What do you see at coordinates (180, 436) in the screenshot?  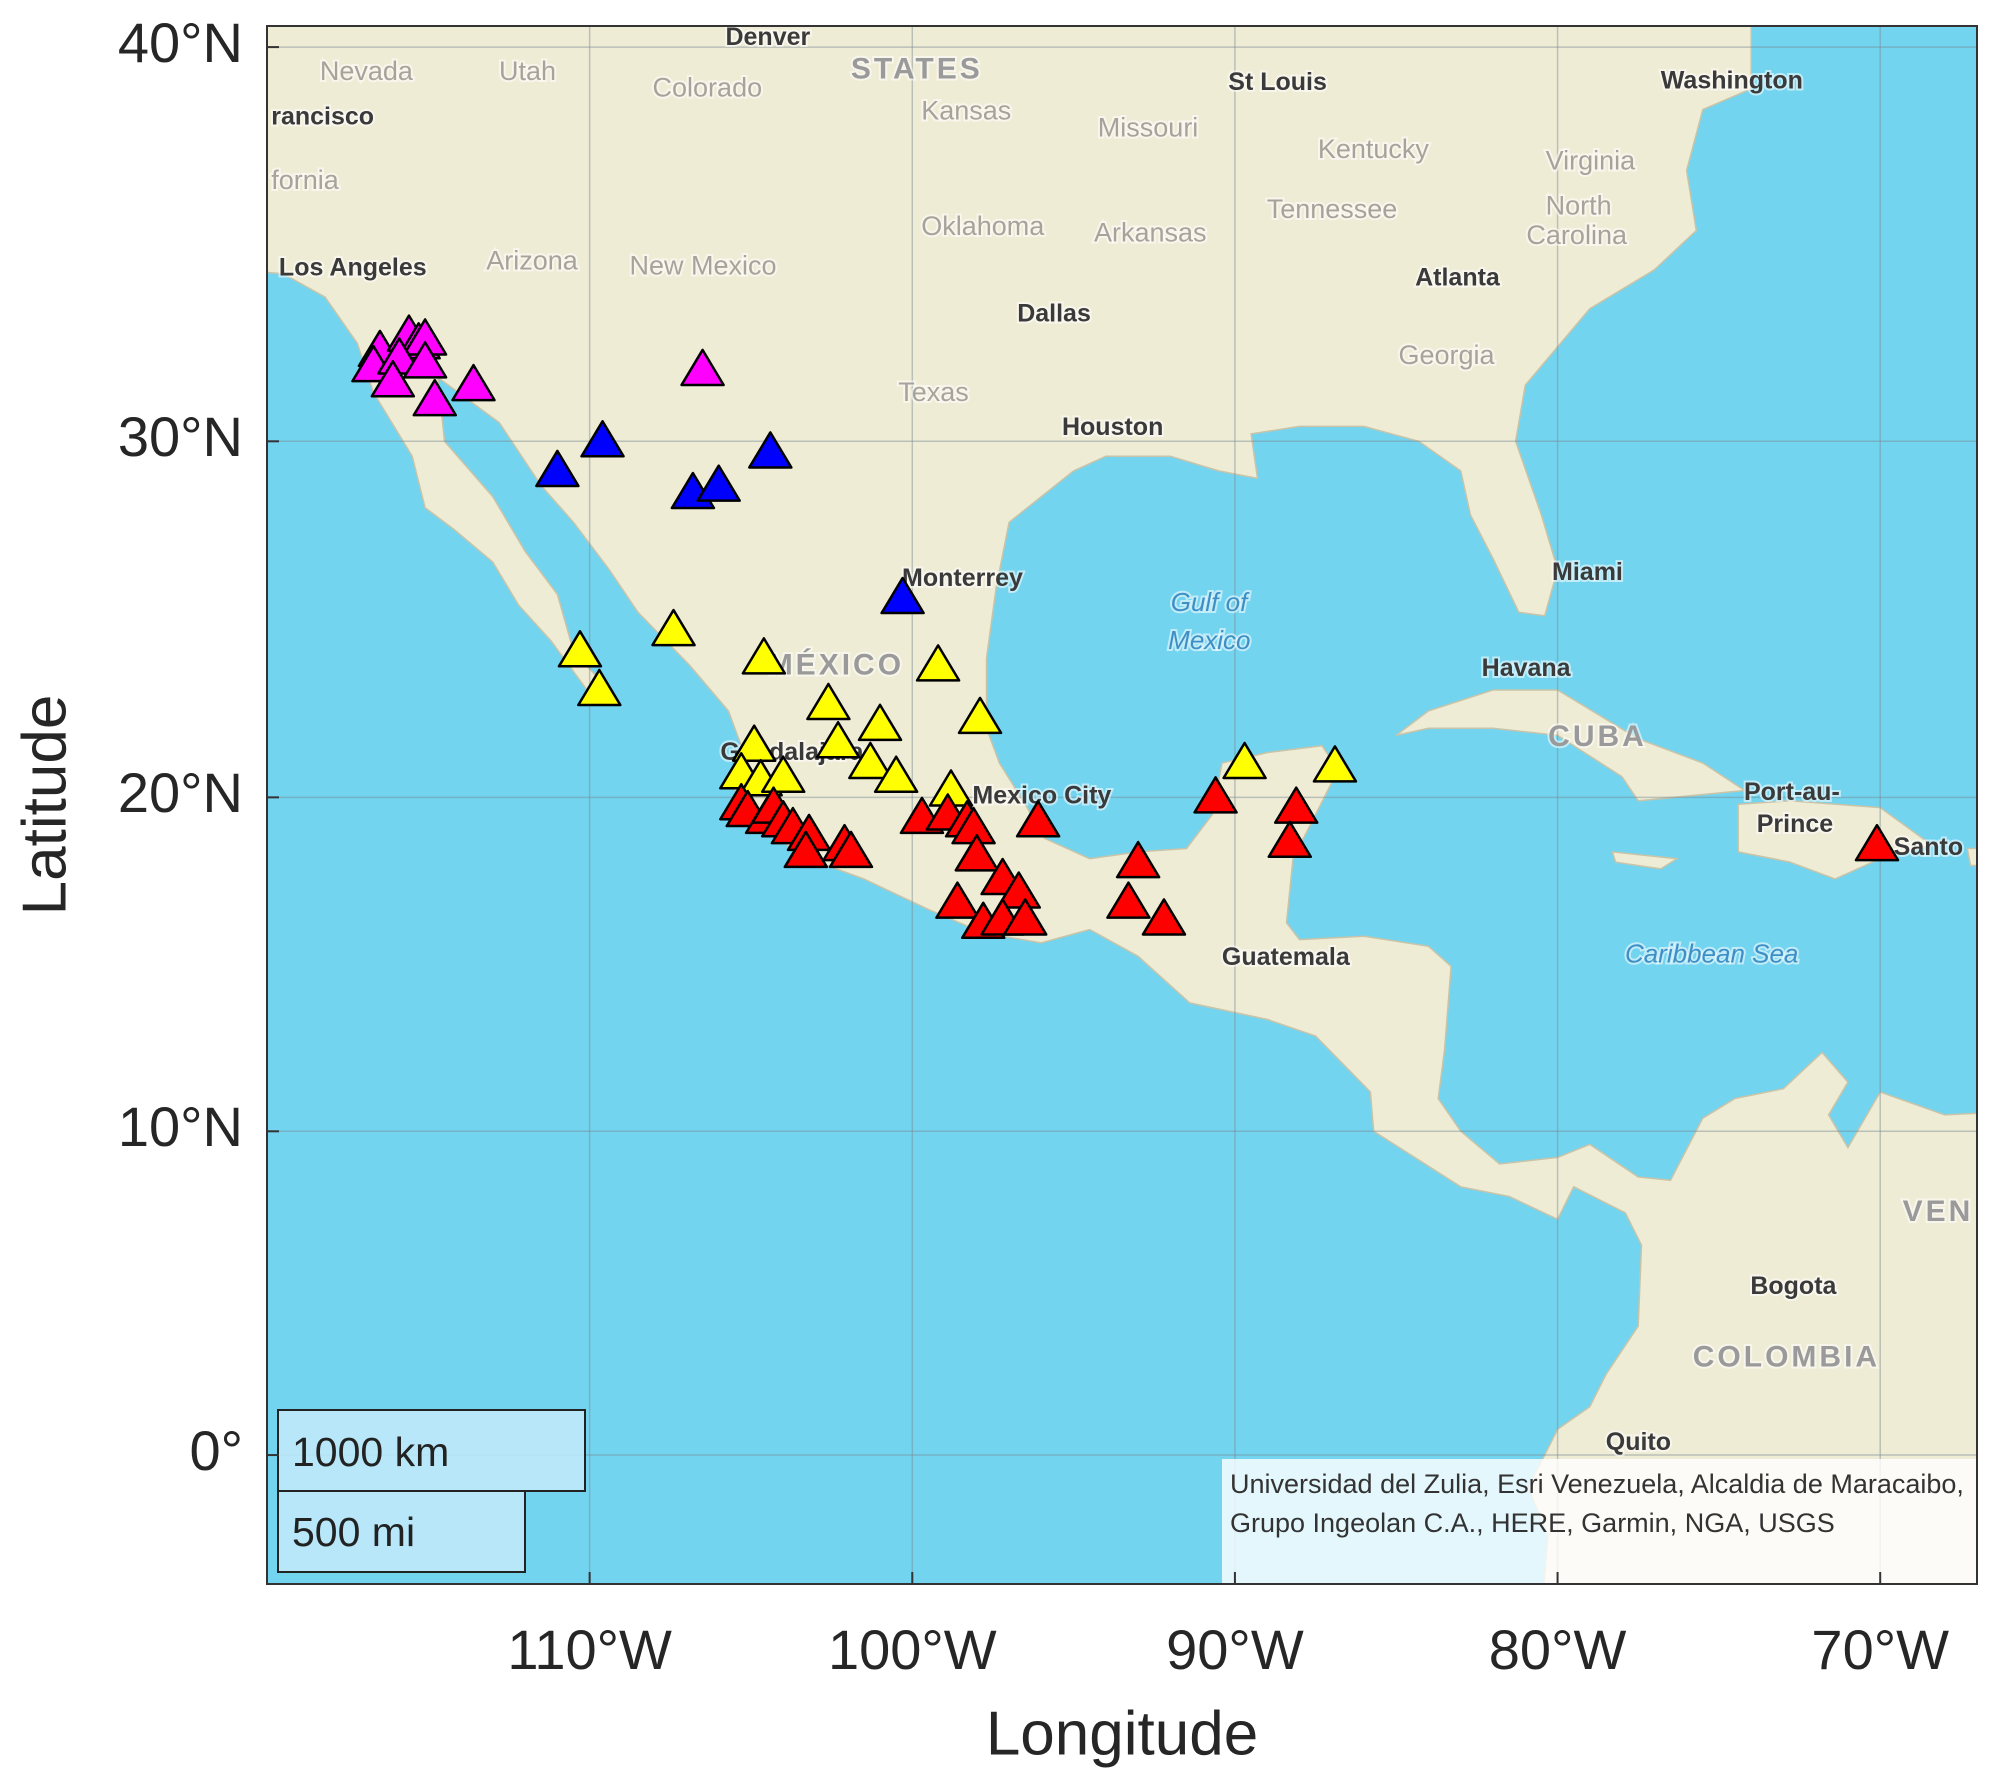 I see `y-tick-label: 30°N` at bounding box center [180, 436].